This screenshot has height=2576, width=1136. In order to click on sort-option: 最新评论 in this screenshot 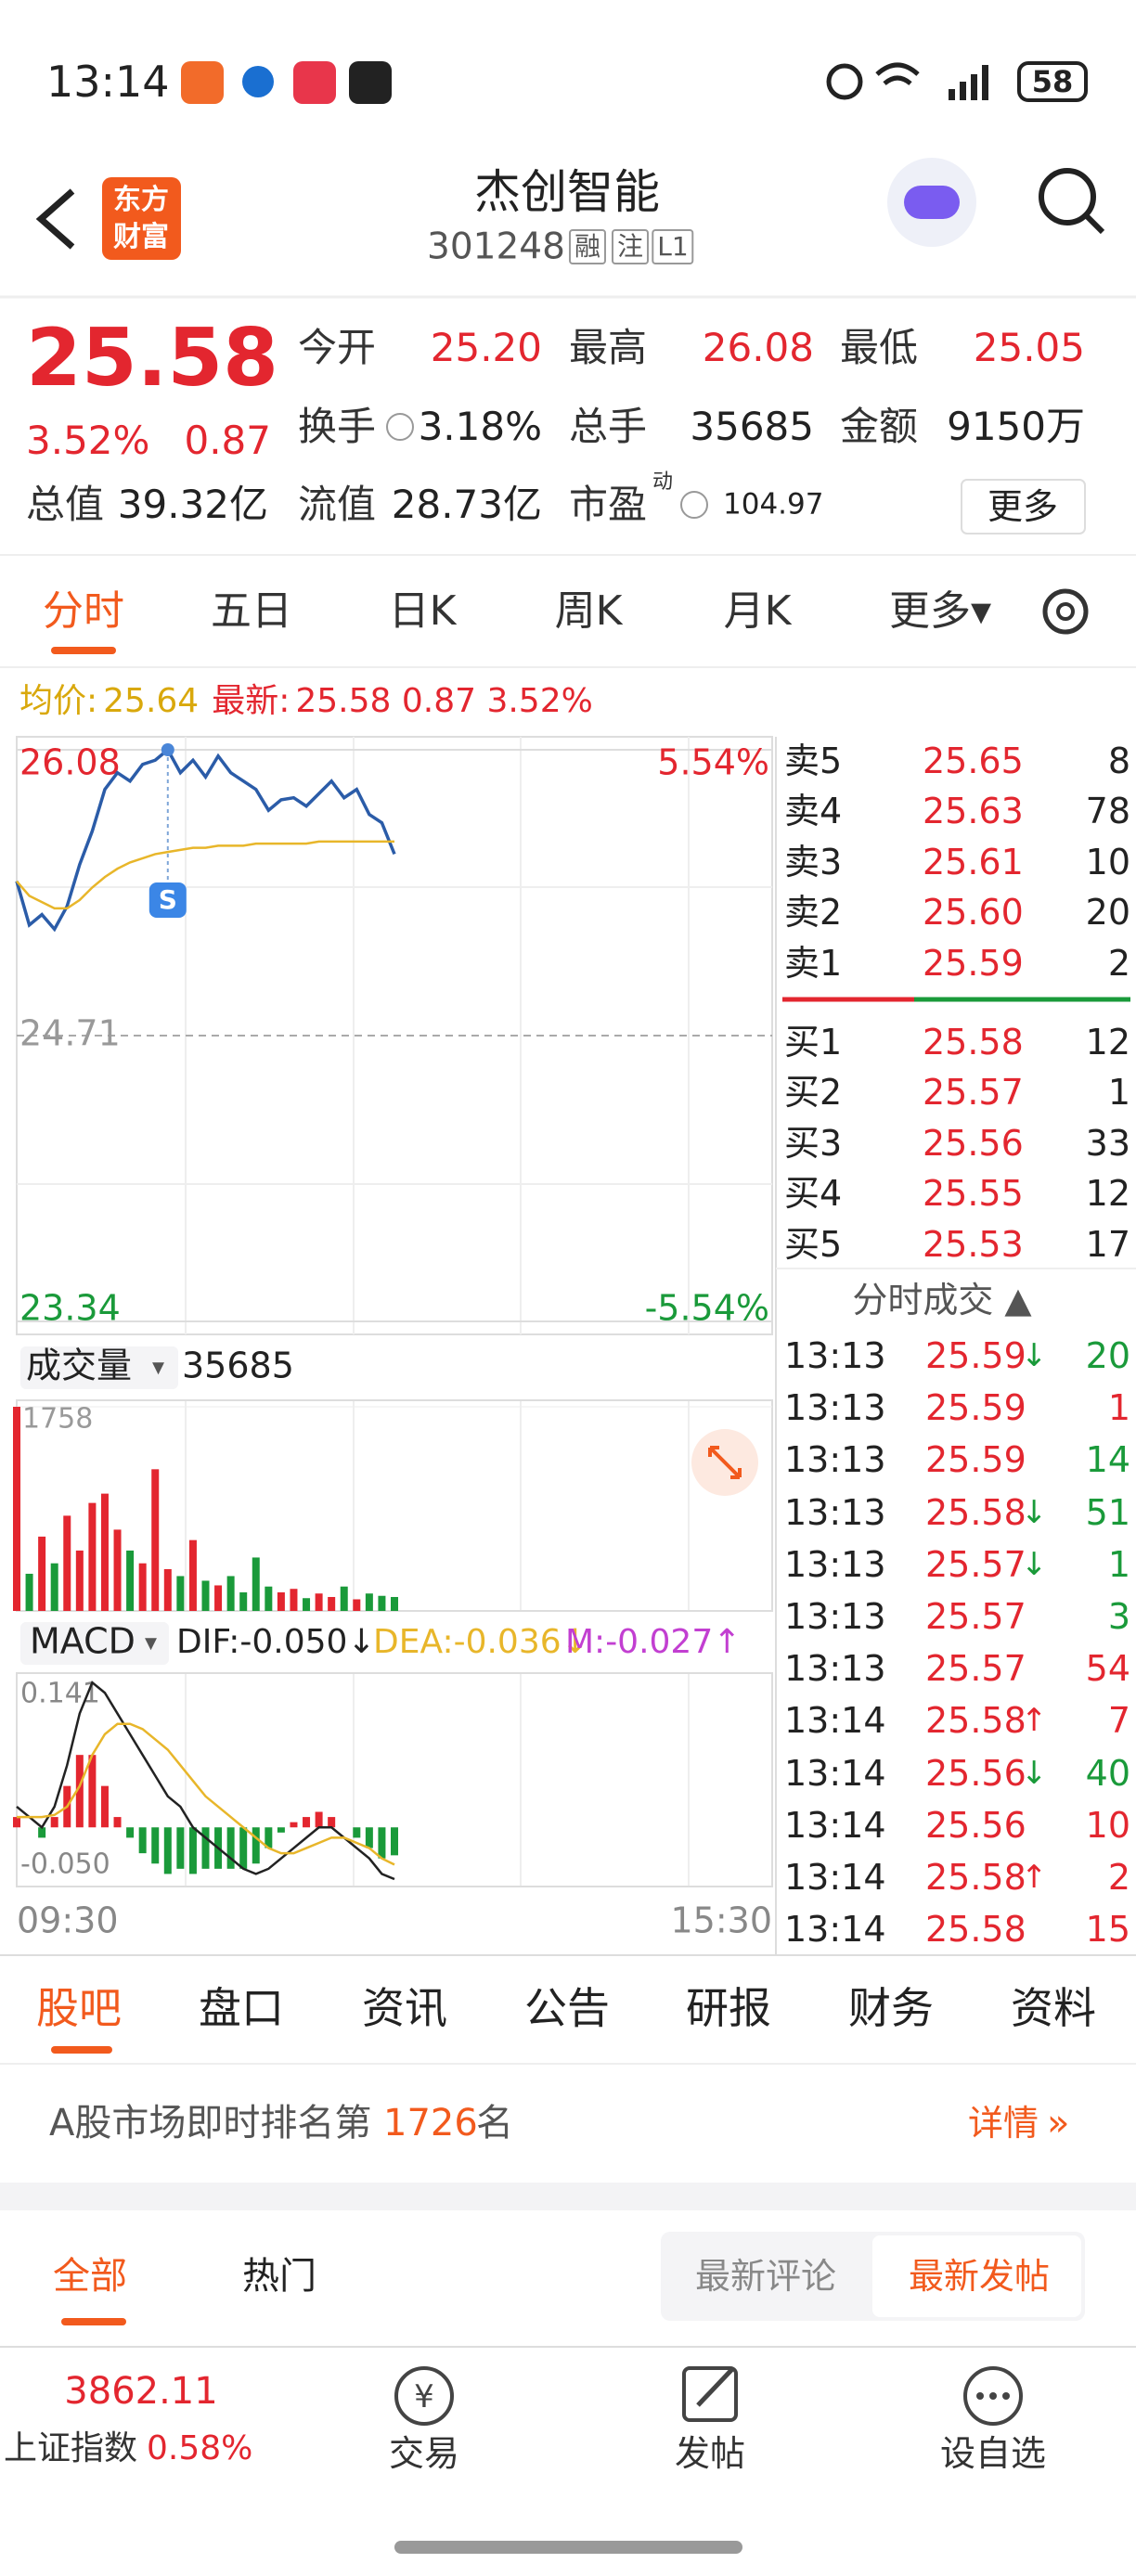, I will do `click(765, 2277)`.